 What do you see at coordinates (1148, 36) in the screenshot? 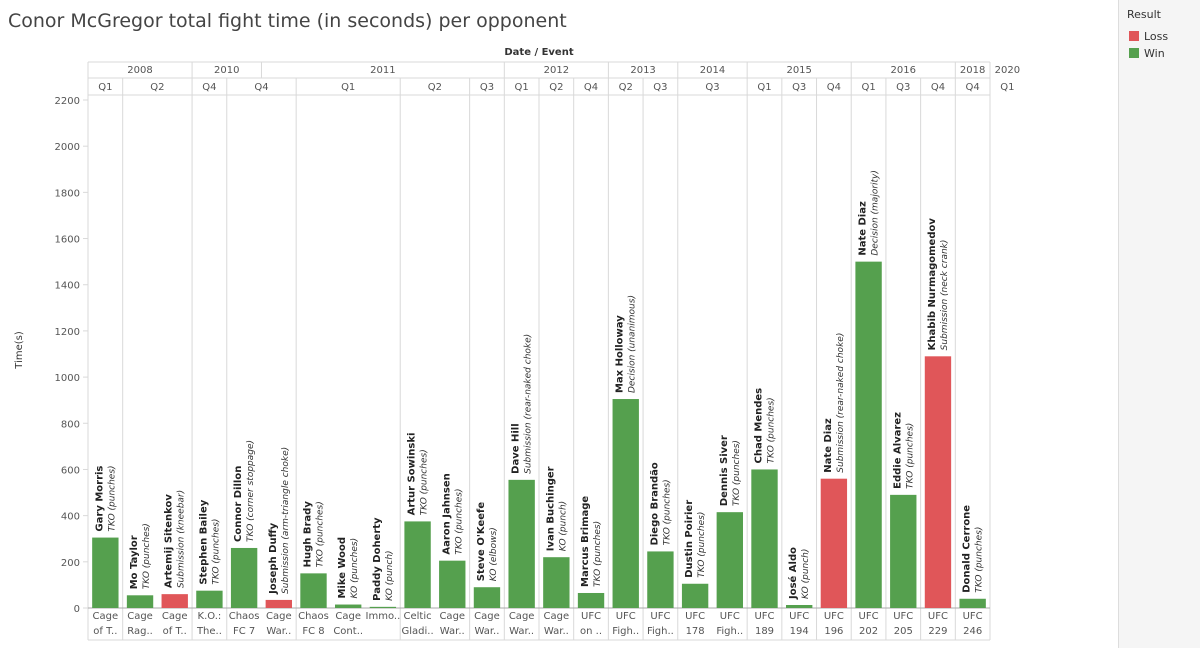
I see `legend-item-loss: Loss` at bounding box center [1148, 36].